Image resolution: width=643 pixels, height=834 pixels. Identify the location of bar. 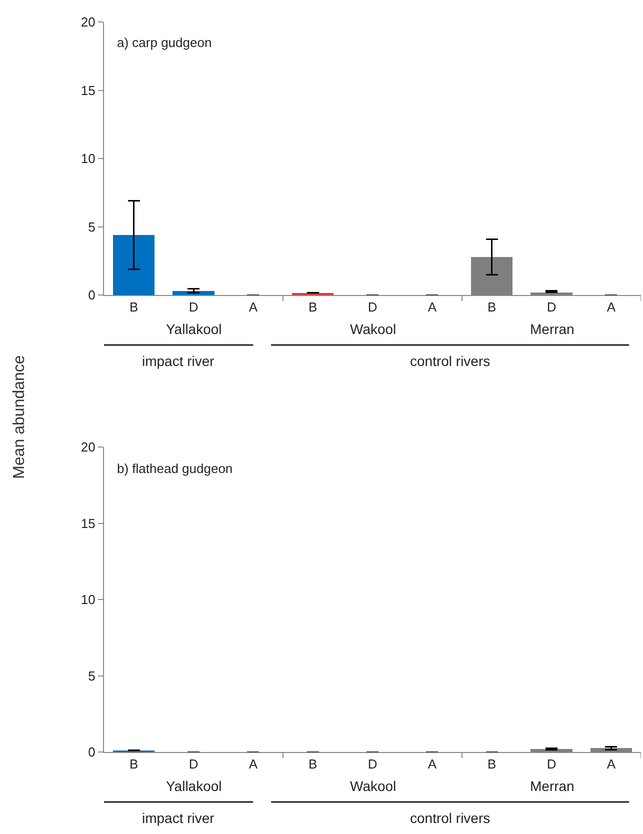
(133, 264).